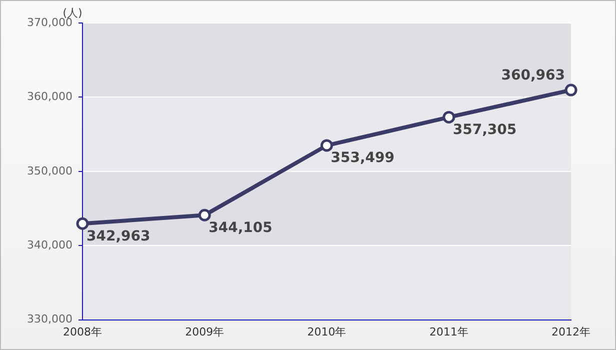  What do you see at coordinates (118, 236) in the screenshot?
I see `data-label: 342,963` at bounding box center [118, 236].